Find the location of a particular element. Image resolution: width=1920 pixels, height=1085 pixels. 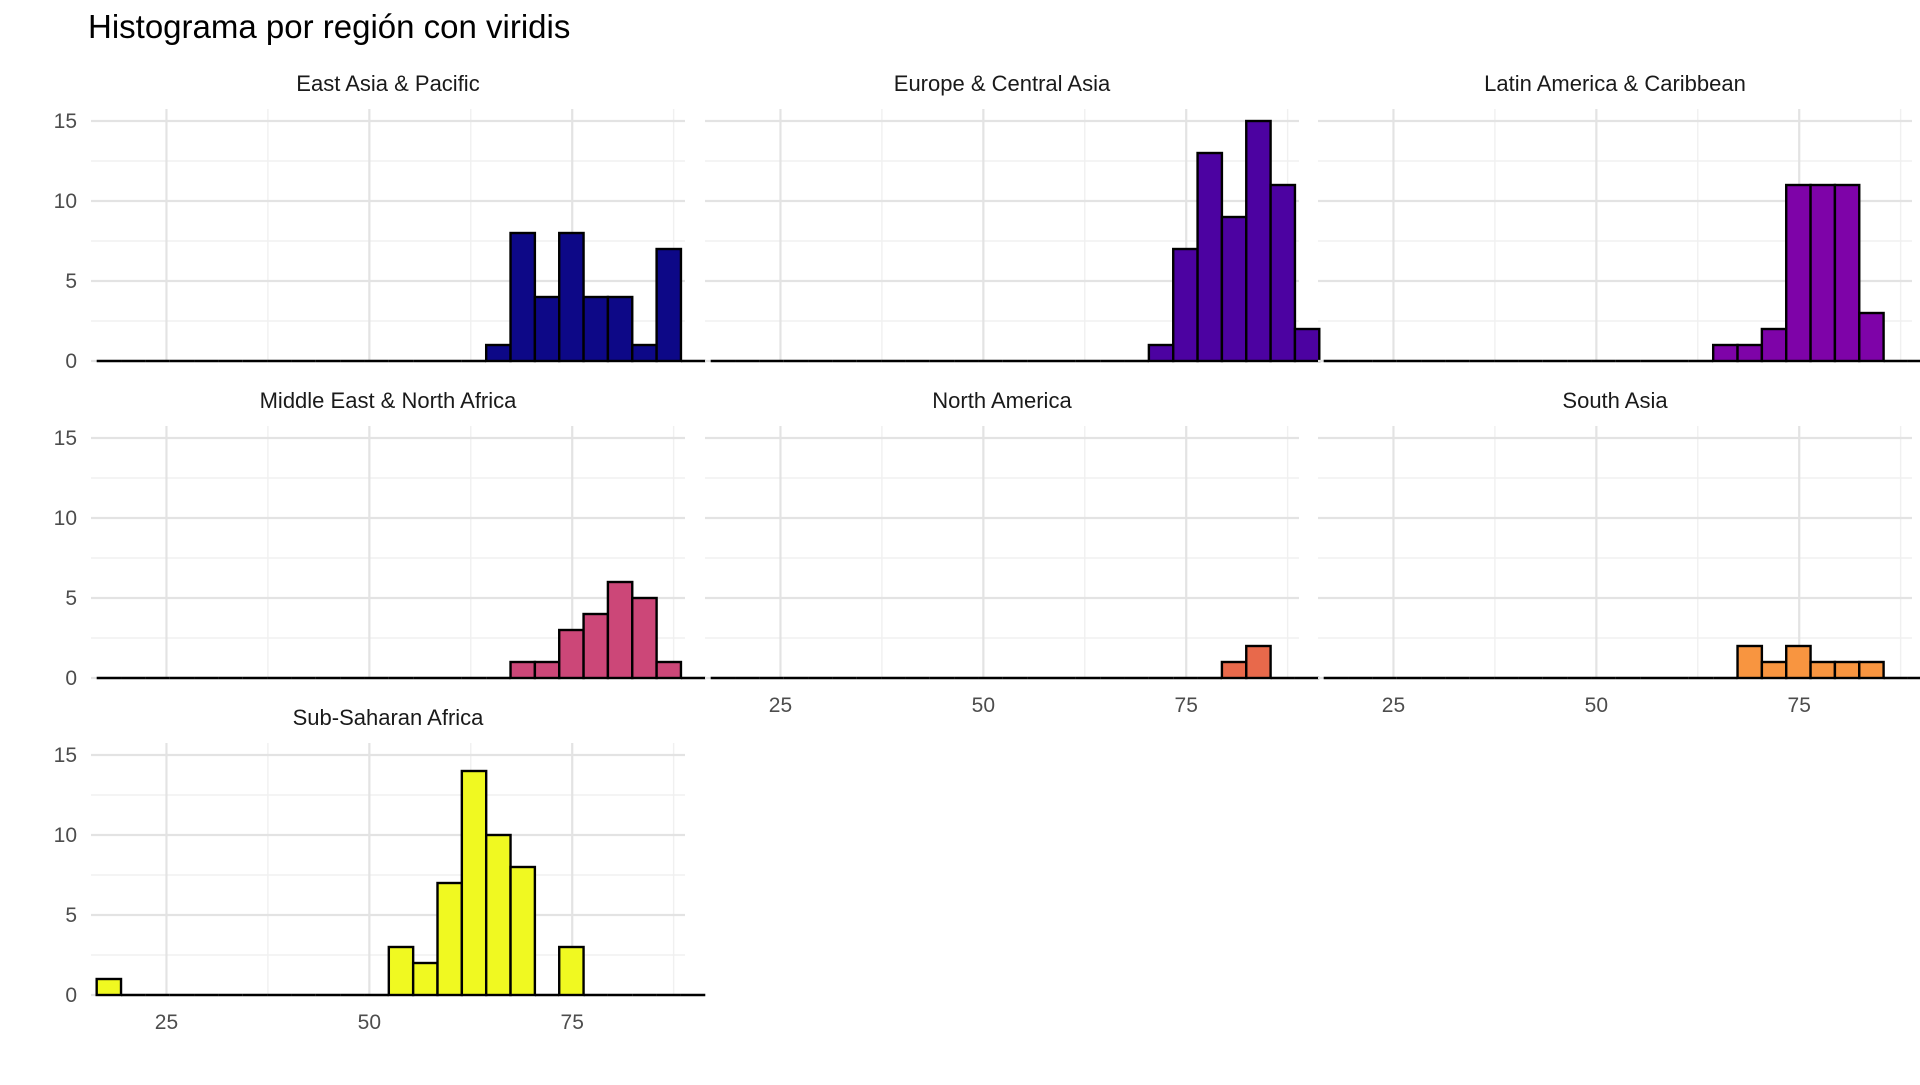

panel-north-america: North America 25 50 75 is located at coordinates (1012, 552).